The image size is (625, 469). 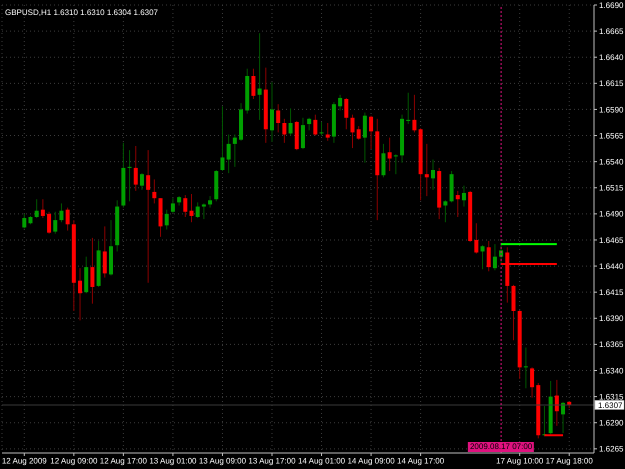 What do you see at coordinates (421, 461) in the screenshot?
I see `x-tick-label: 14 Aug 17:00` at bounding box center [421, 461].